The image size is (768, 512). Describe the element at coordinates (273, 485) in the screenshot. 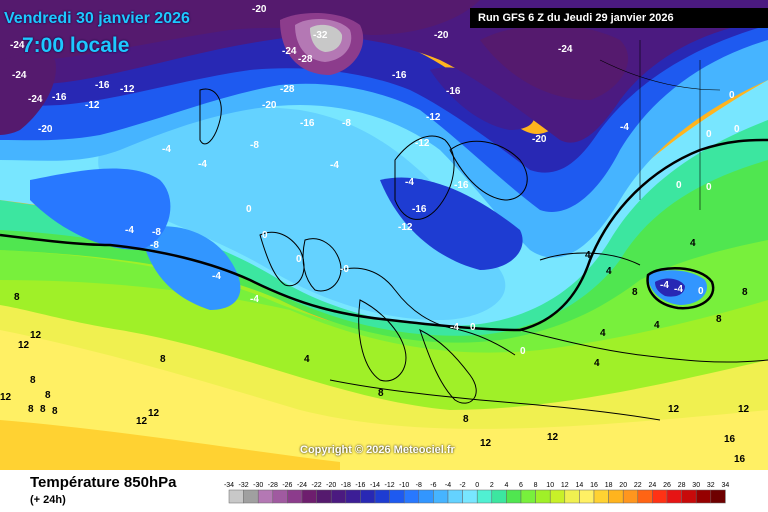

I see `scale-tick: -28` at that location.